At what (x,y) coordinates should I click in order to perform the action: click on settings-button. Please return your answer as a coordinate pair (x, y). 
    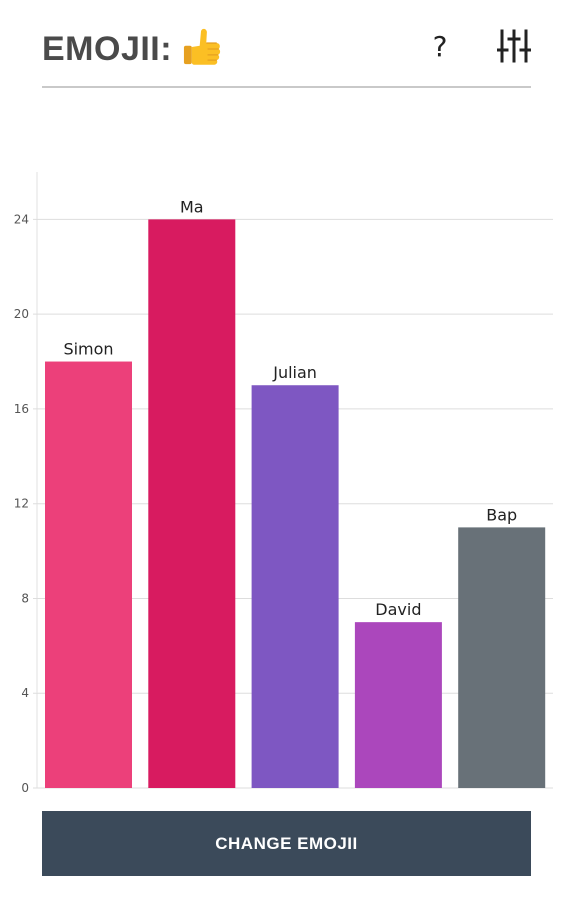
    Looking at the image, I should click on (514, 46).